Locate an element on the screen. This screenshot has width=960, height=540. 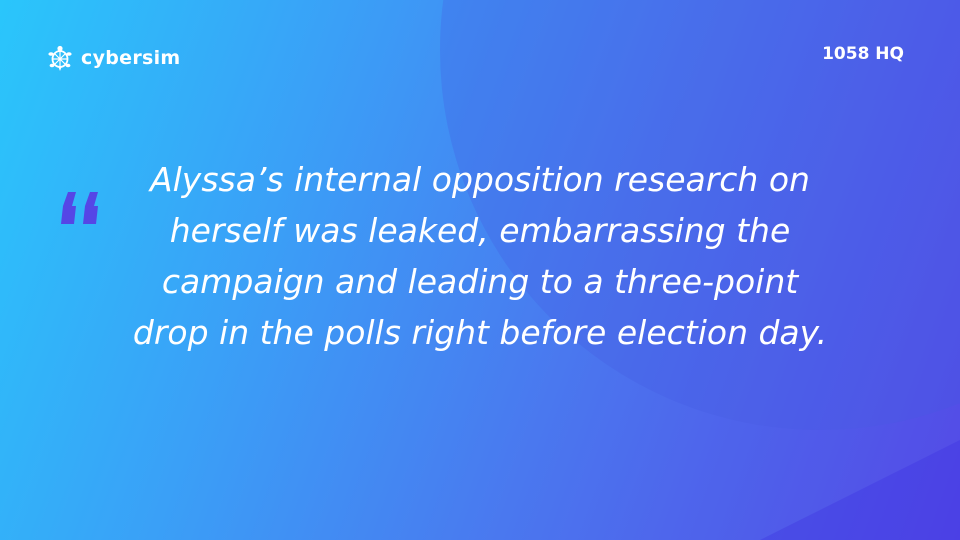
hq-label: 1058 HQ is located at coordinates (863, 54).